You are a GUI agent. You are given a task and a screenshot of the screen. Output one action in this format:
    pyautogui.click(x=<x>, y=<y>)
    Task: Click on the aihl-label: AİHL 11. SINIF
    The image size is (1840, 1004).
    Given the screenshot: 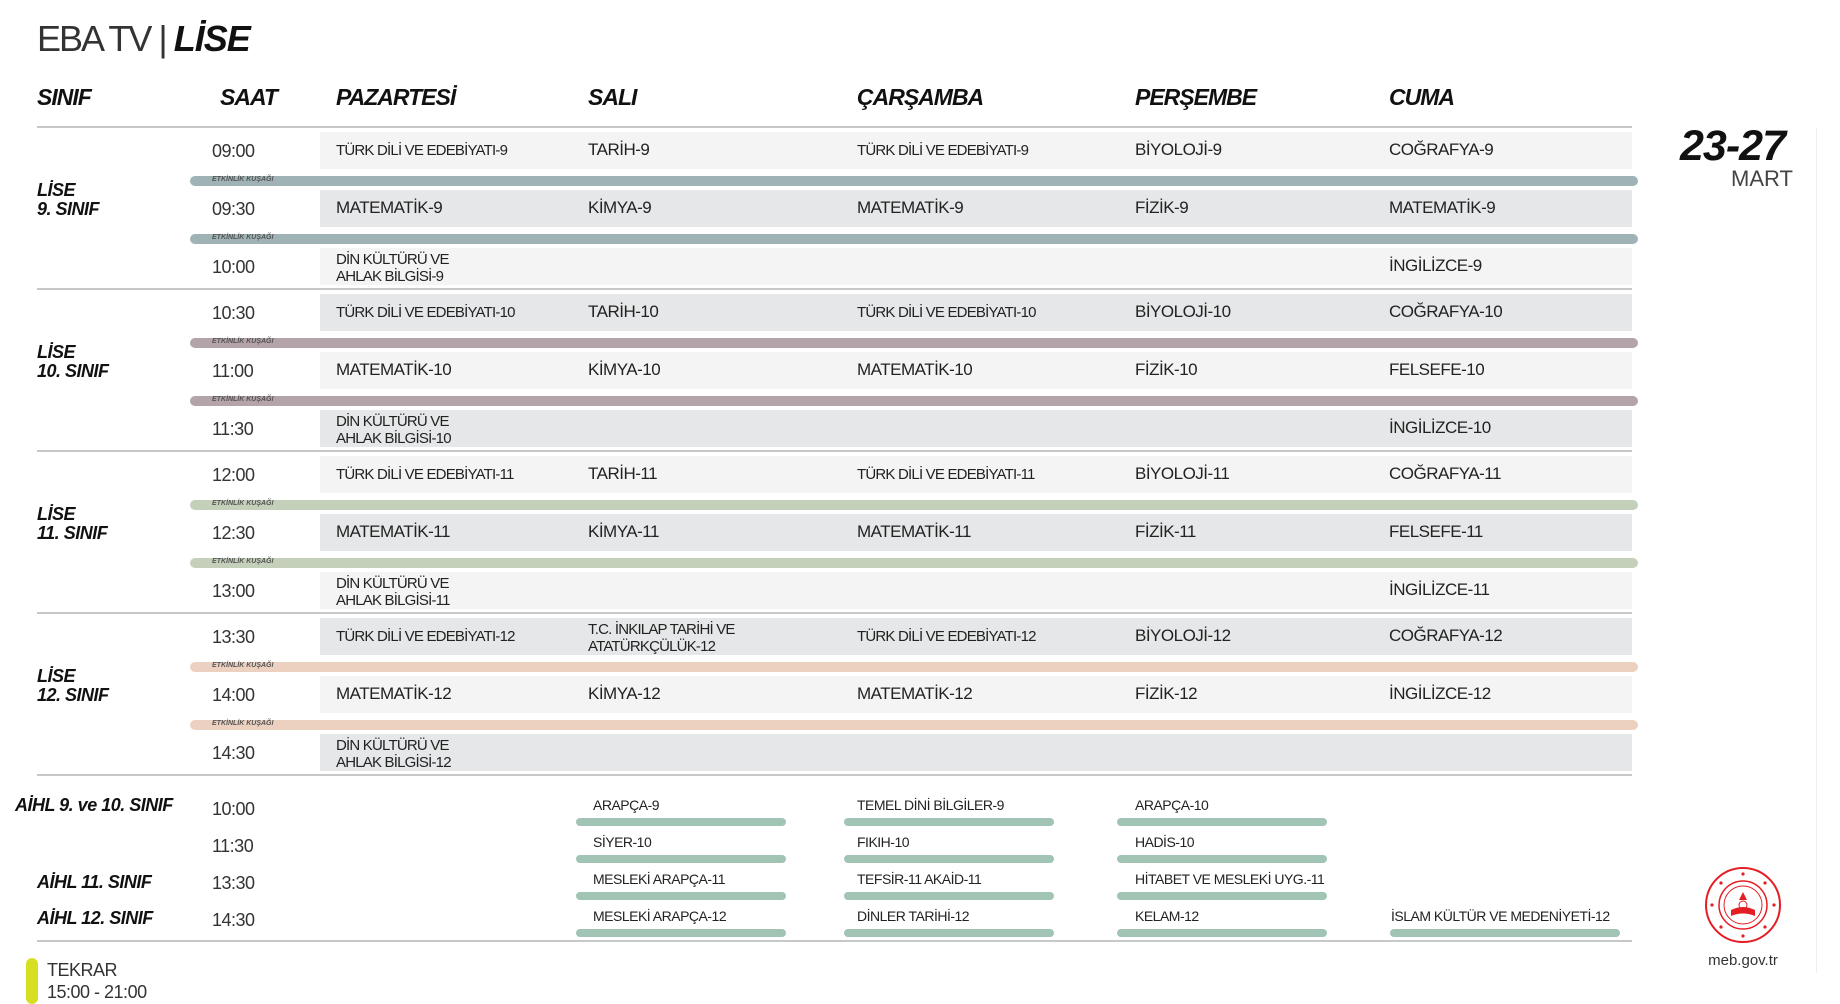 What is the action you would take?
    pyautogui.click(x=94, y=882)
    